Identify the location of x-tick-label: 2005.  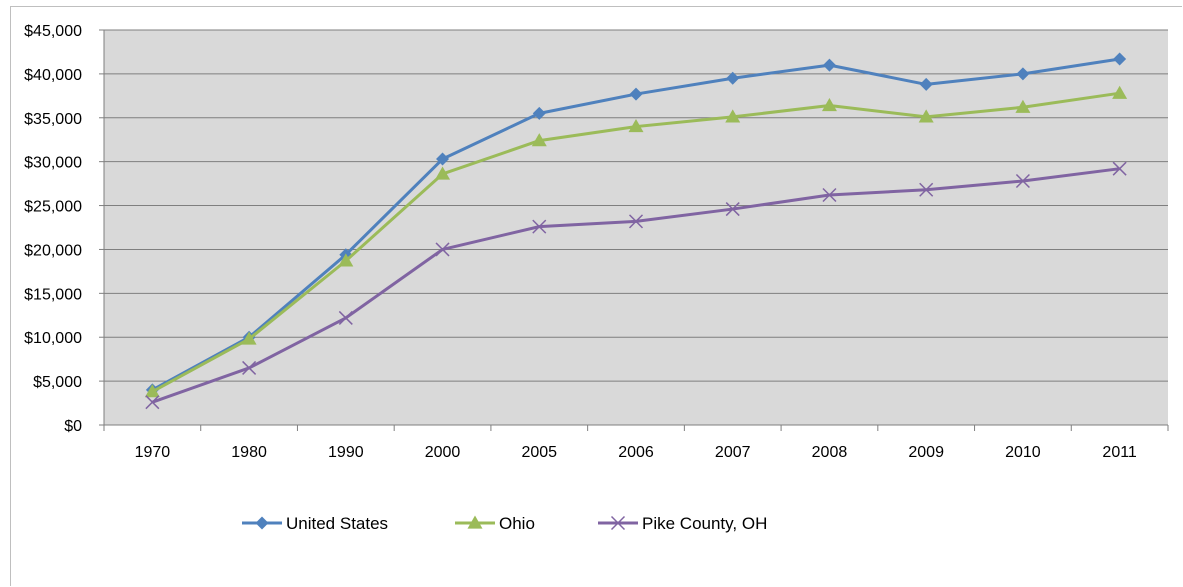
(539, 452).